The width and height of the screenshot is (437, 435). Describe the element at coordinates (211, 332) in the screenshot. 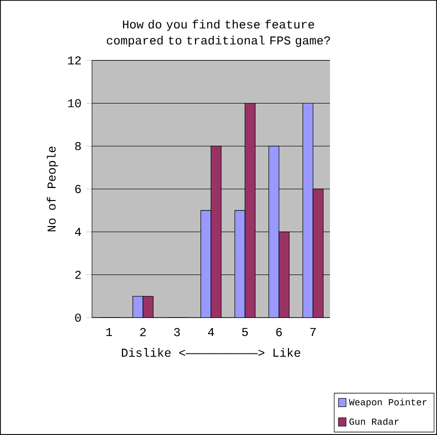

I see `x-tick-label: 4` at that location.